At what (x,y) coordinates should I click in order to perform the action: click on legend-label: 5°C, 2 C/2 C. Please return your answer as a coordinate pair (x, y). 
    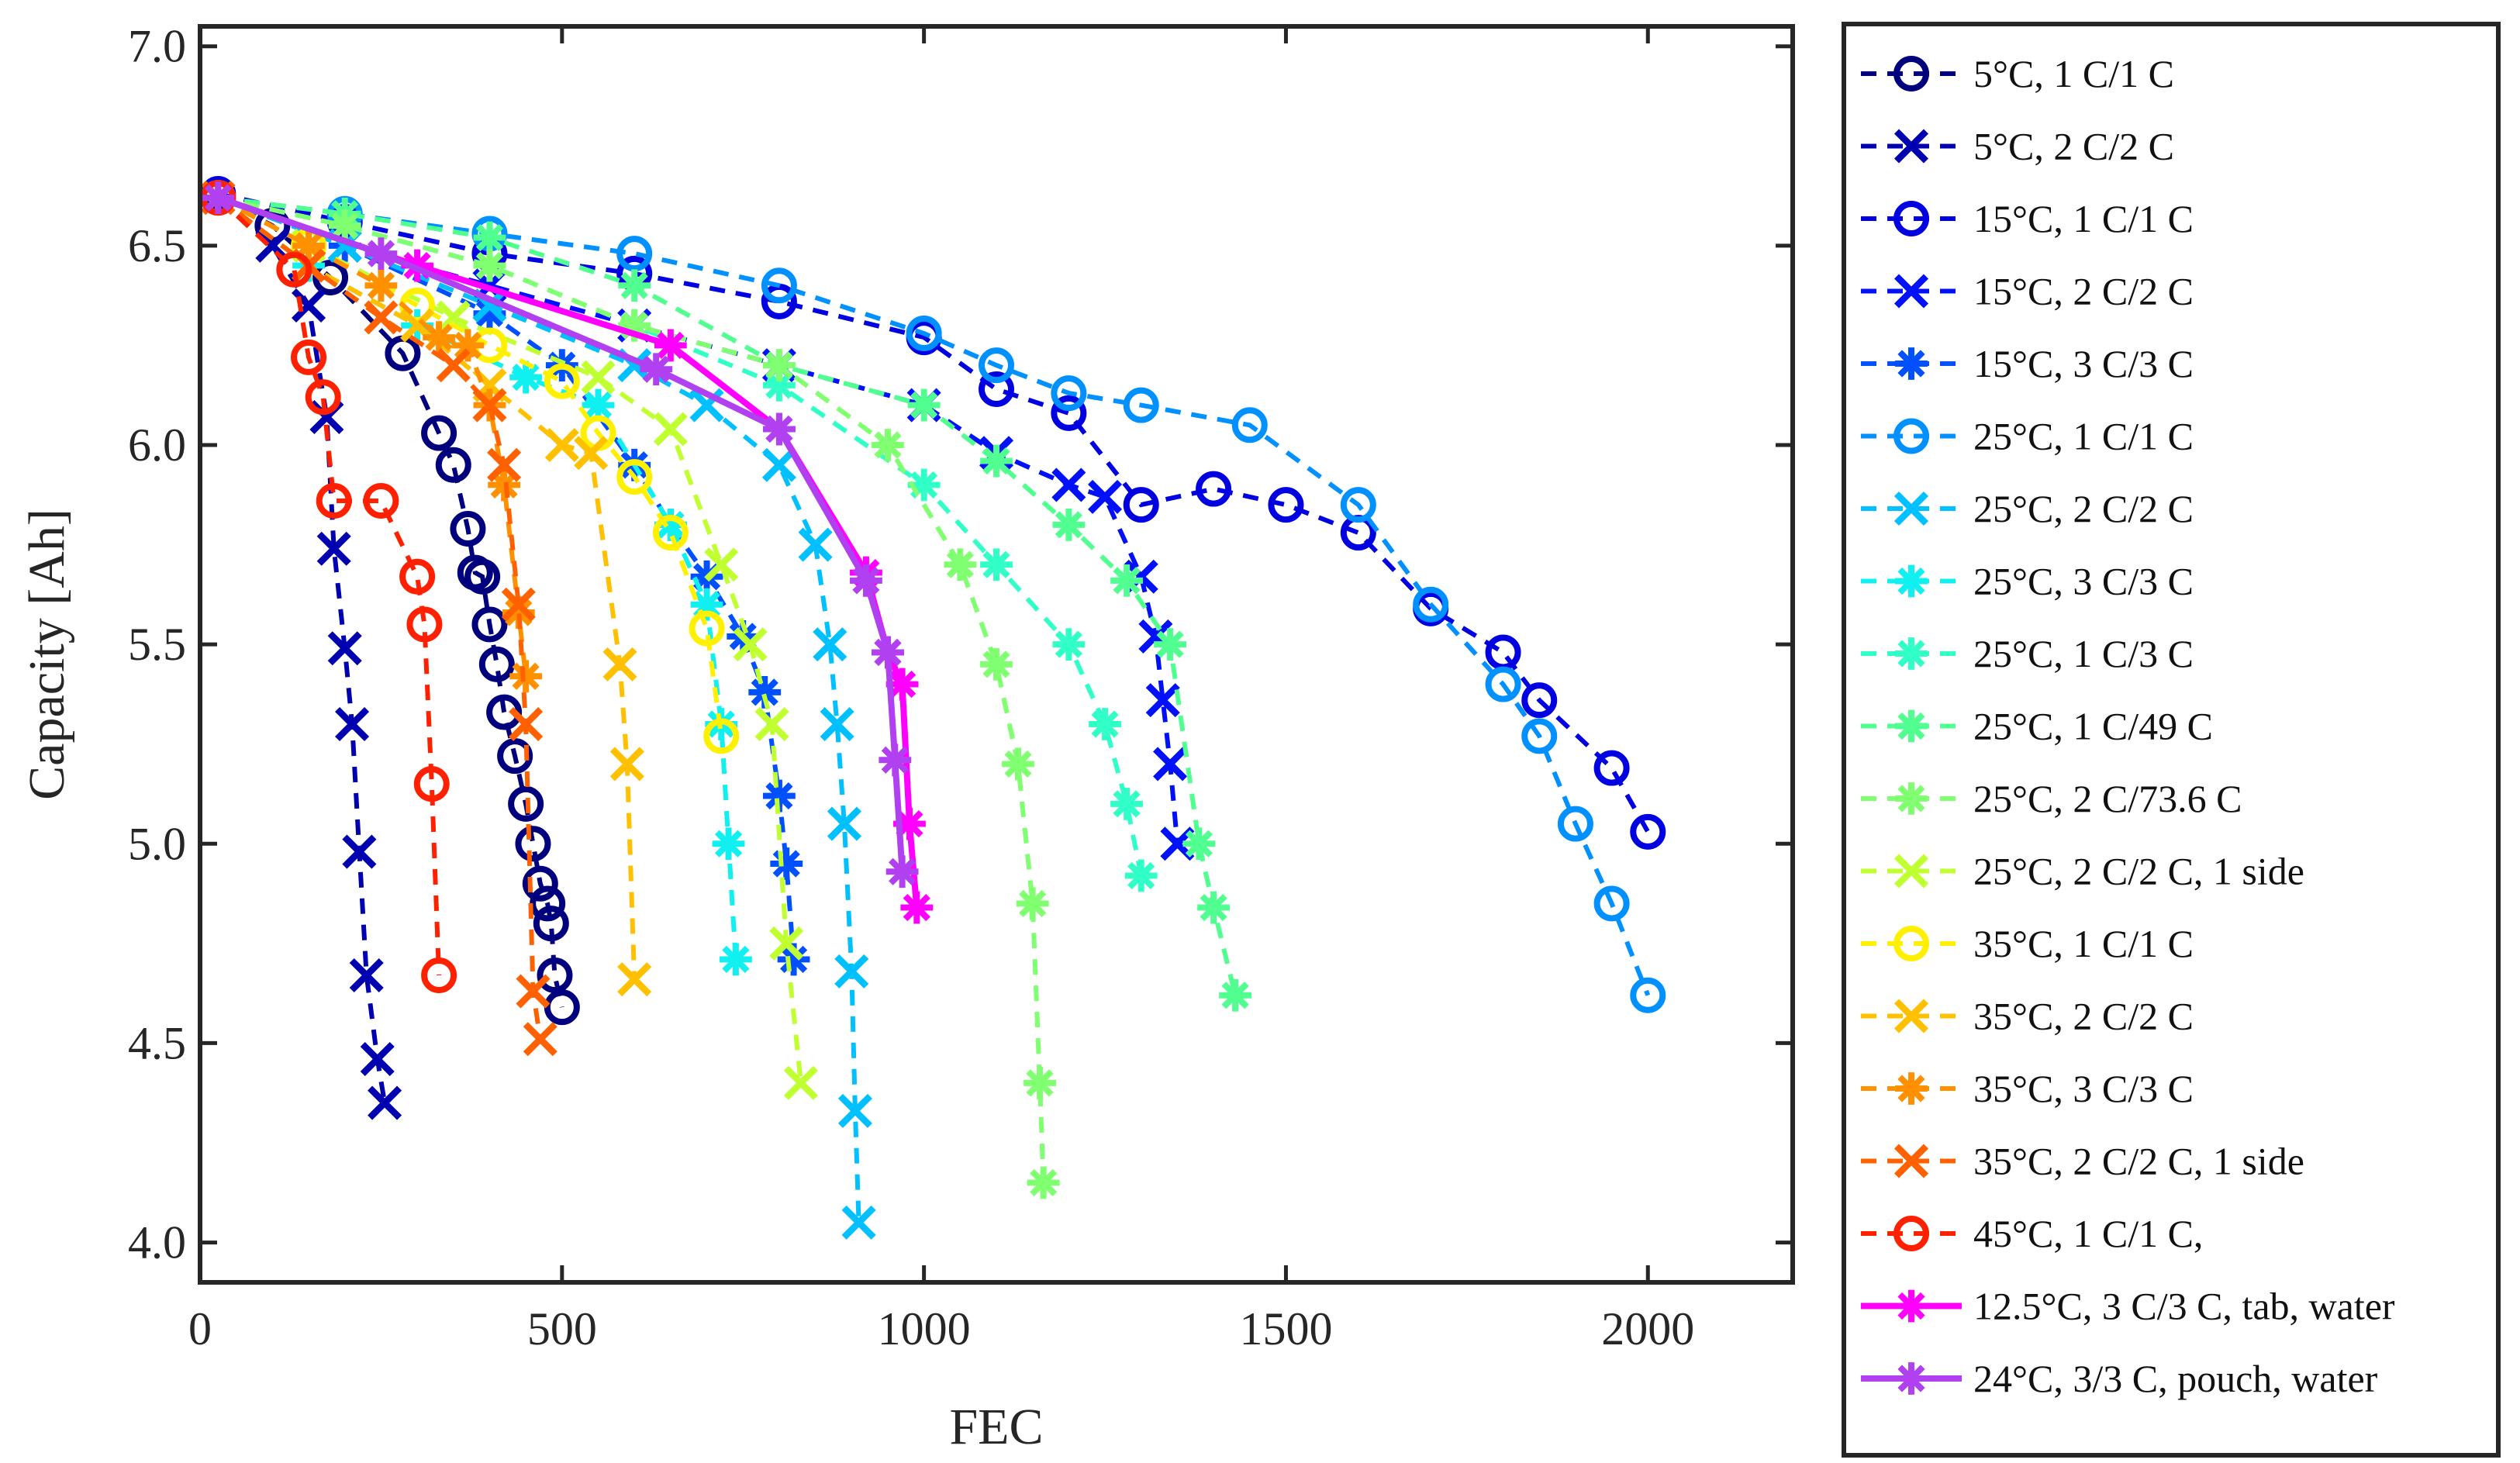
    Looking at the image, I should click on (2073, 146).